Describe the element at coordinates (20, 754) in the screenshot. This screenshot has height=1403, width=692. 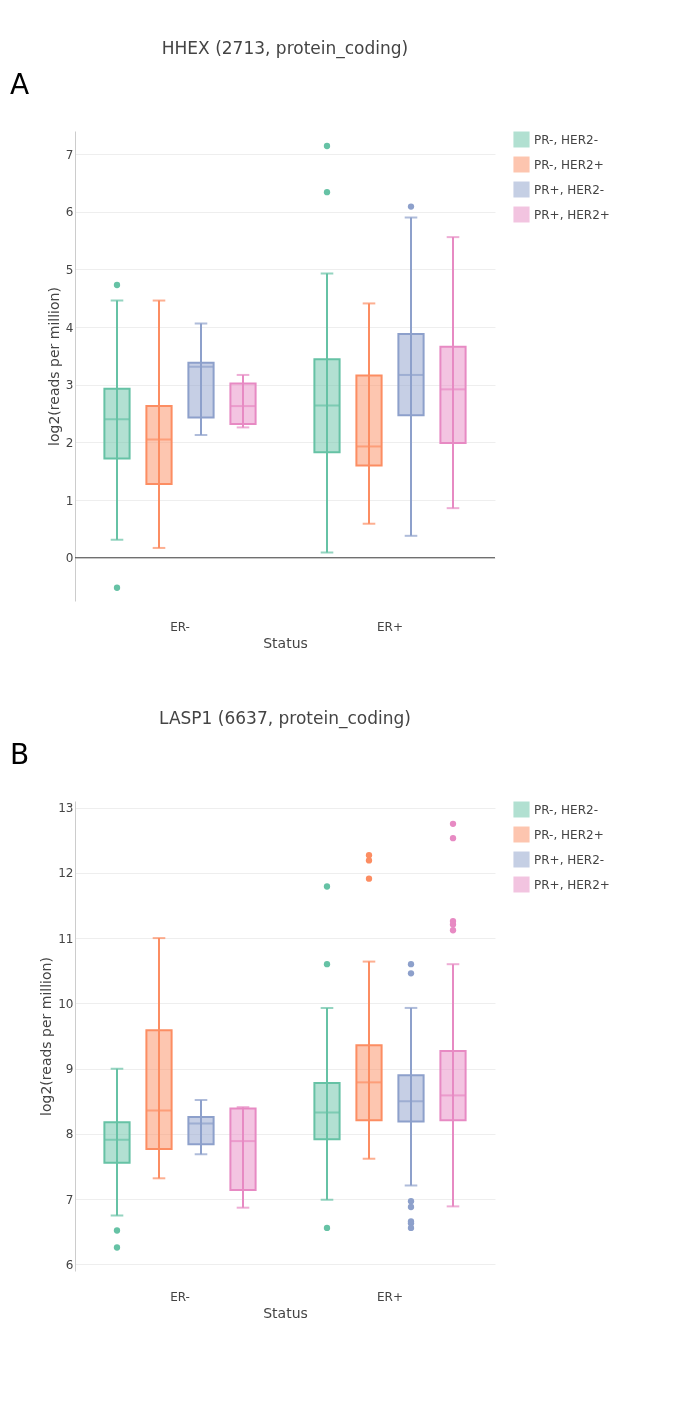
I see `text: B` at that location.